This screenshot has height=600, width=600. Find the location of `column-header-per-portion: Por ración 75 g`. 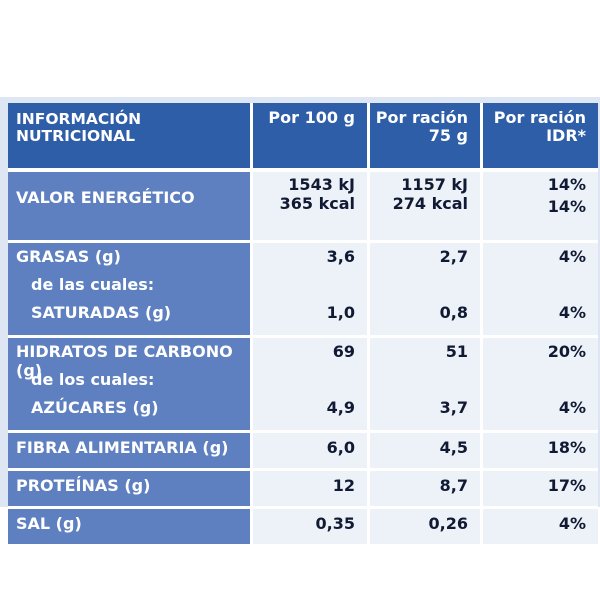

column-header-per-portion: Por ración 75 g is located at coordinates (426, 137).